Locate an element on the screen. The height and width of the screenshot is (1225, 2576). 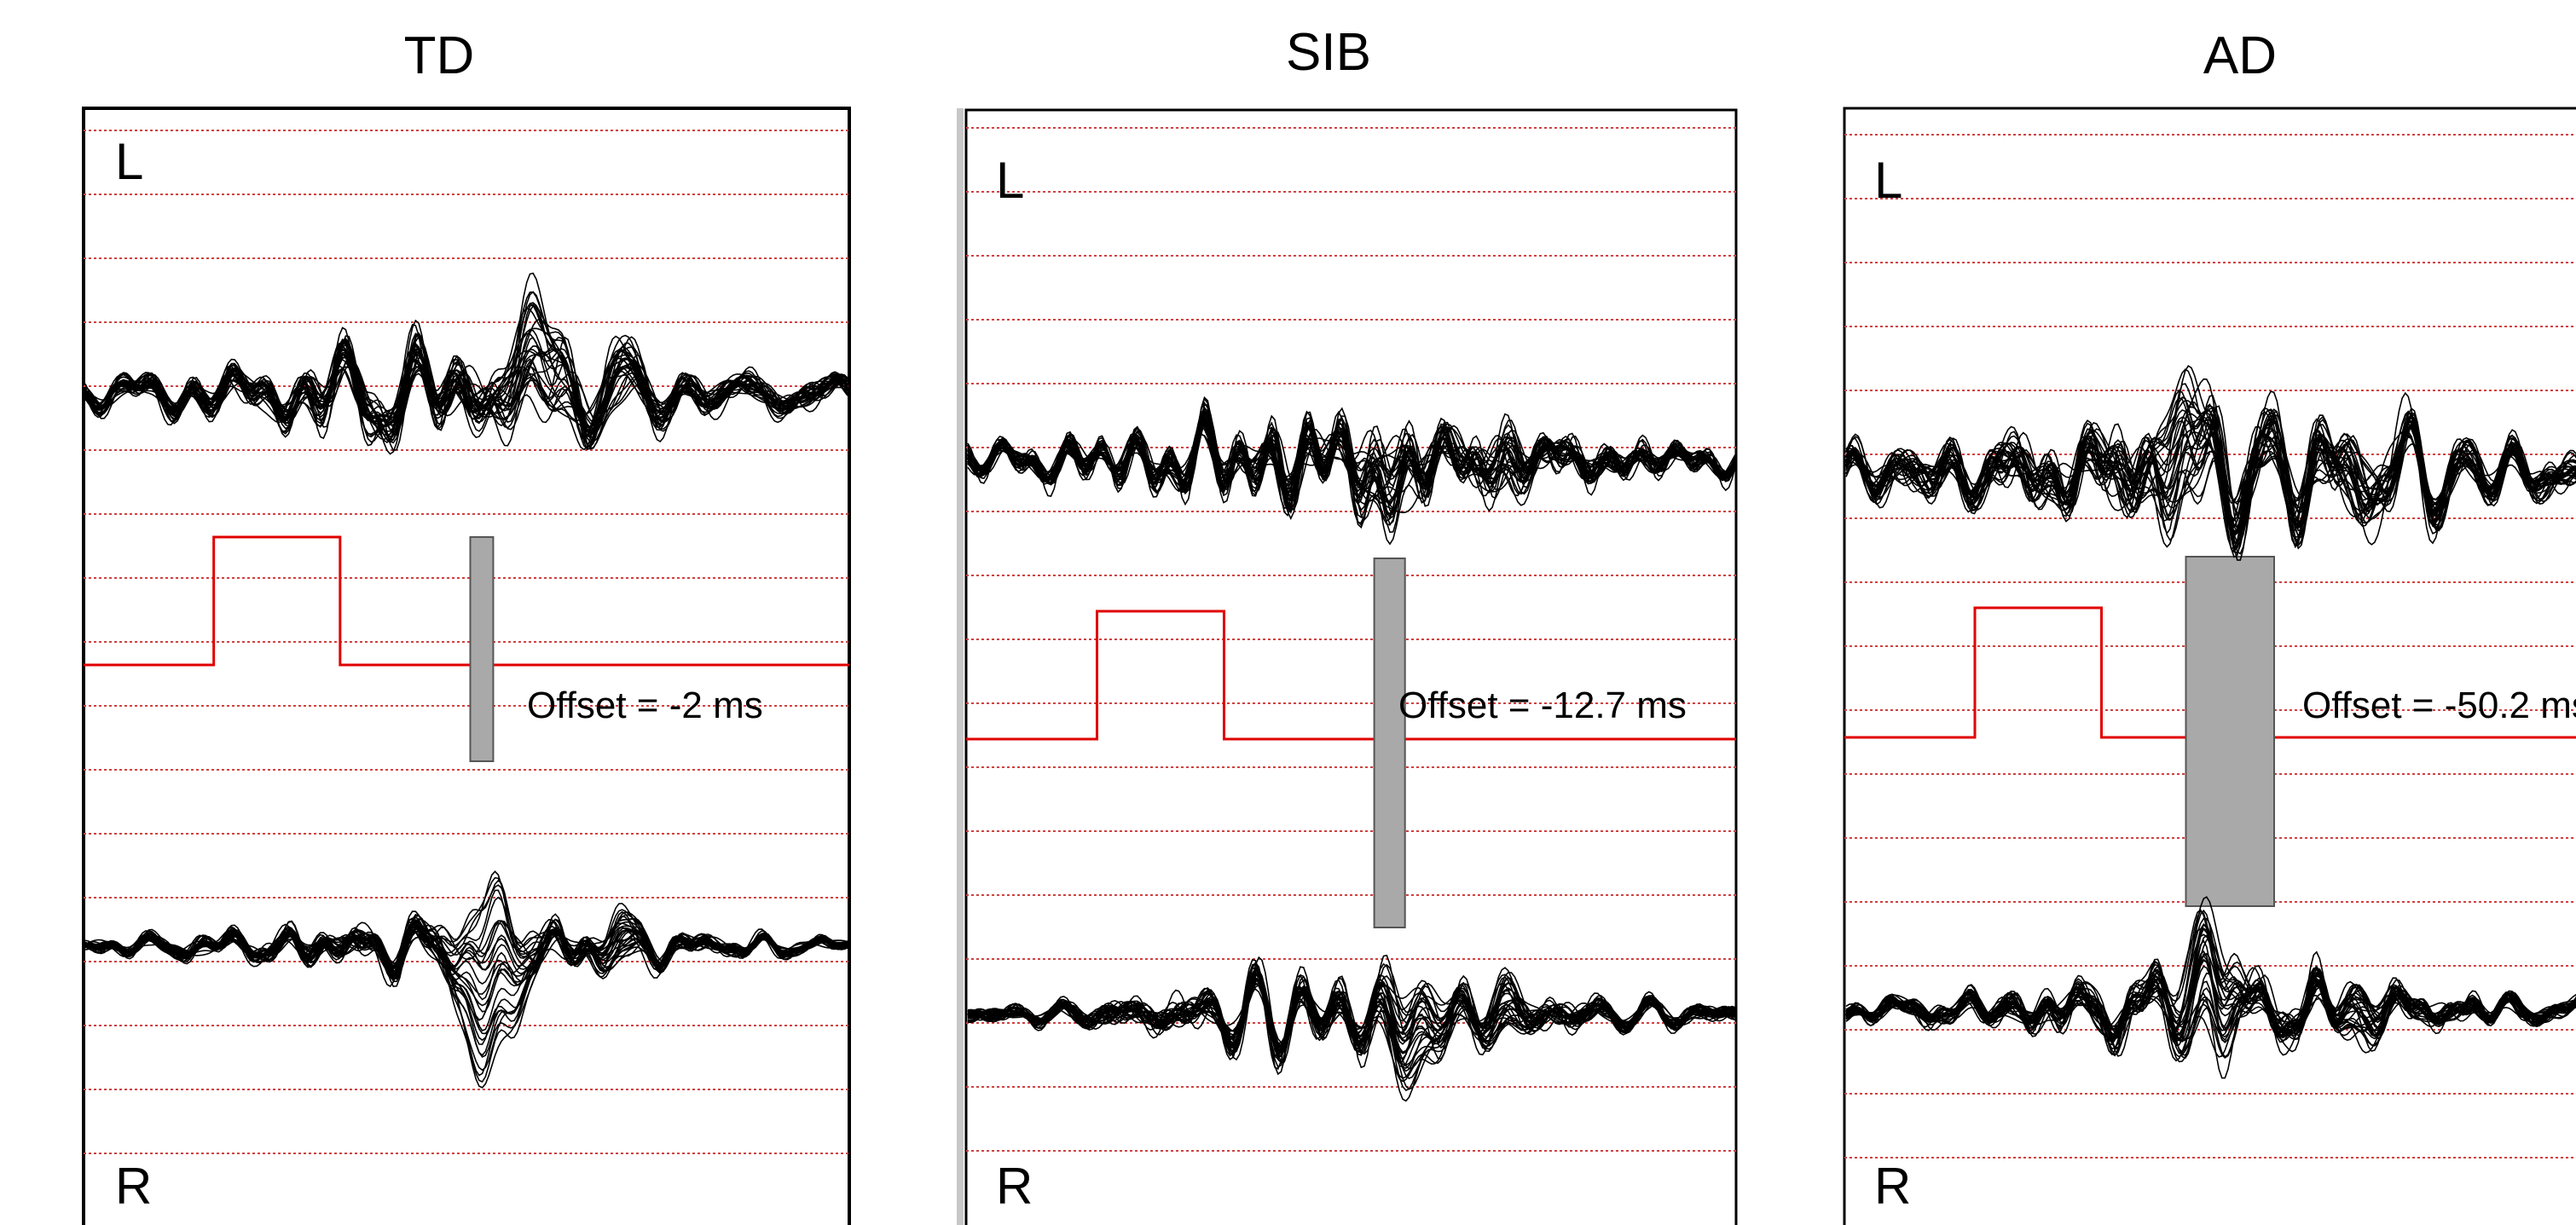
panel-side-bar is located at coordinates (961, 667).